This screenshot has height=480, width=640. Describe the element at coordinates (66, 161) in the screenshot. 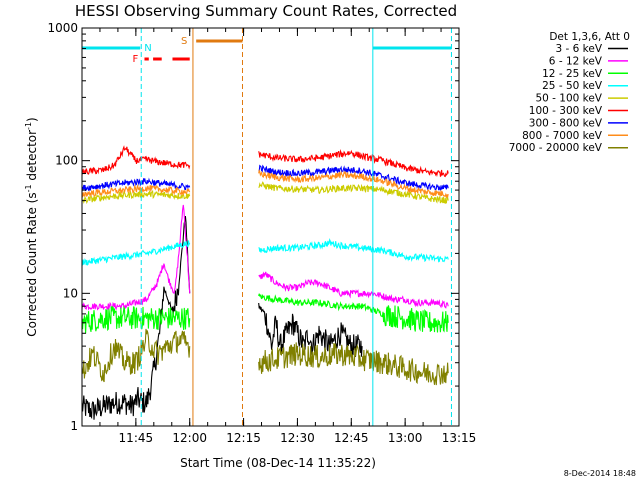

I see `y-tick-label: 100` at that location.